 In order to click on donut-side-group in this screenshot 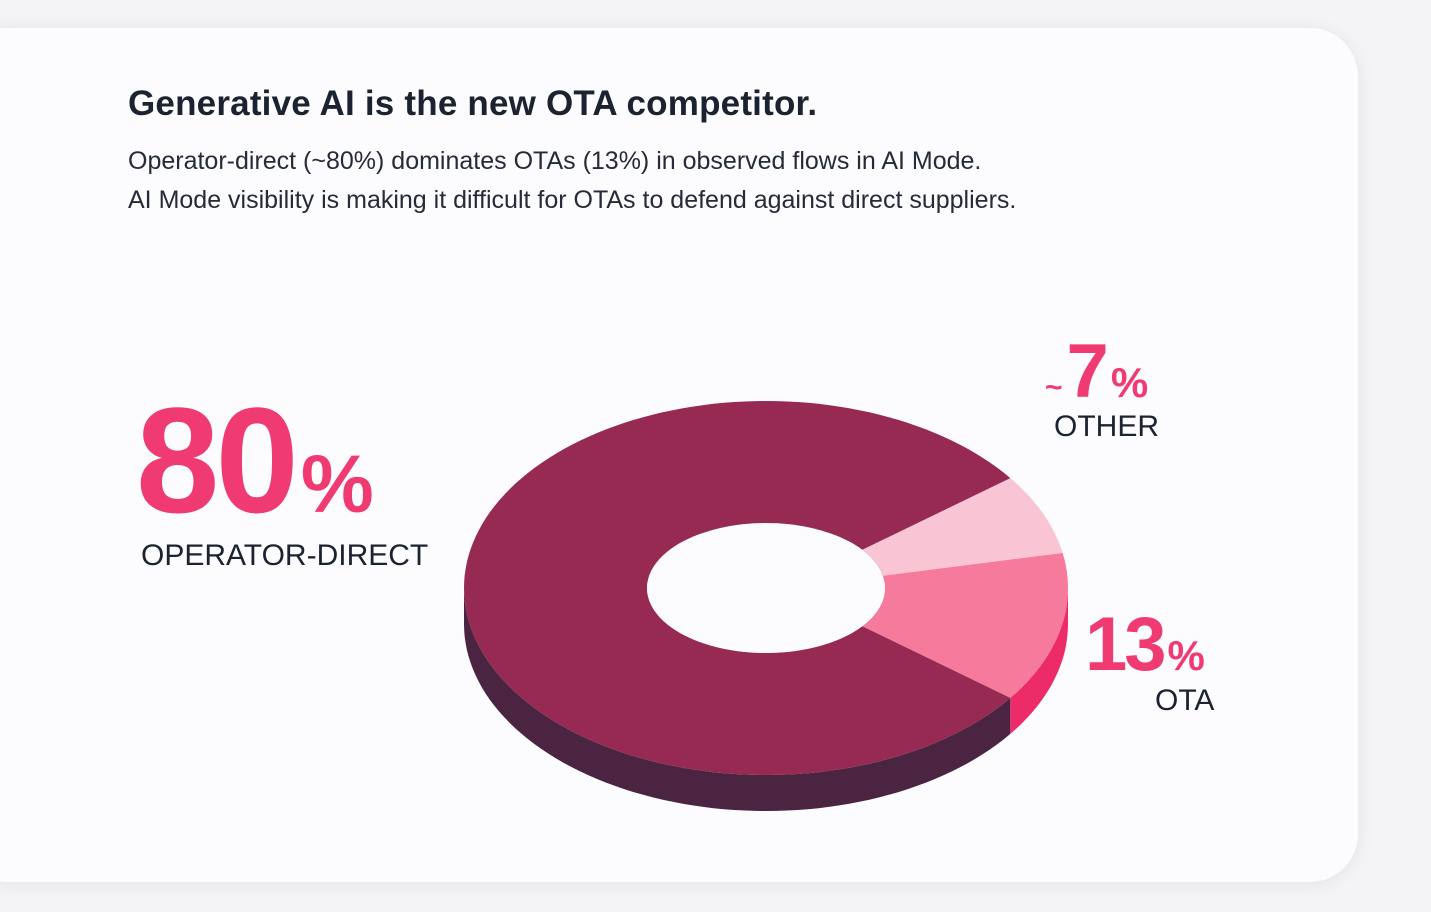, I will do `click(766, 699)`.